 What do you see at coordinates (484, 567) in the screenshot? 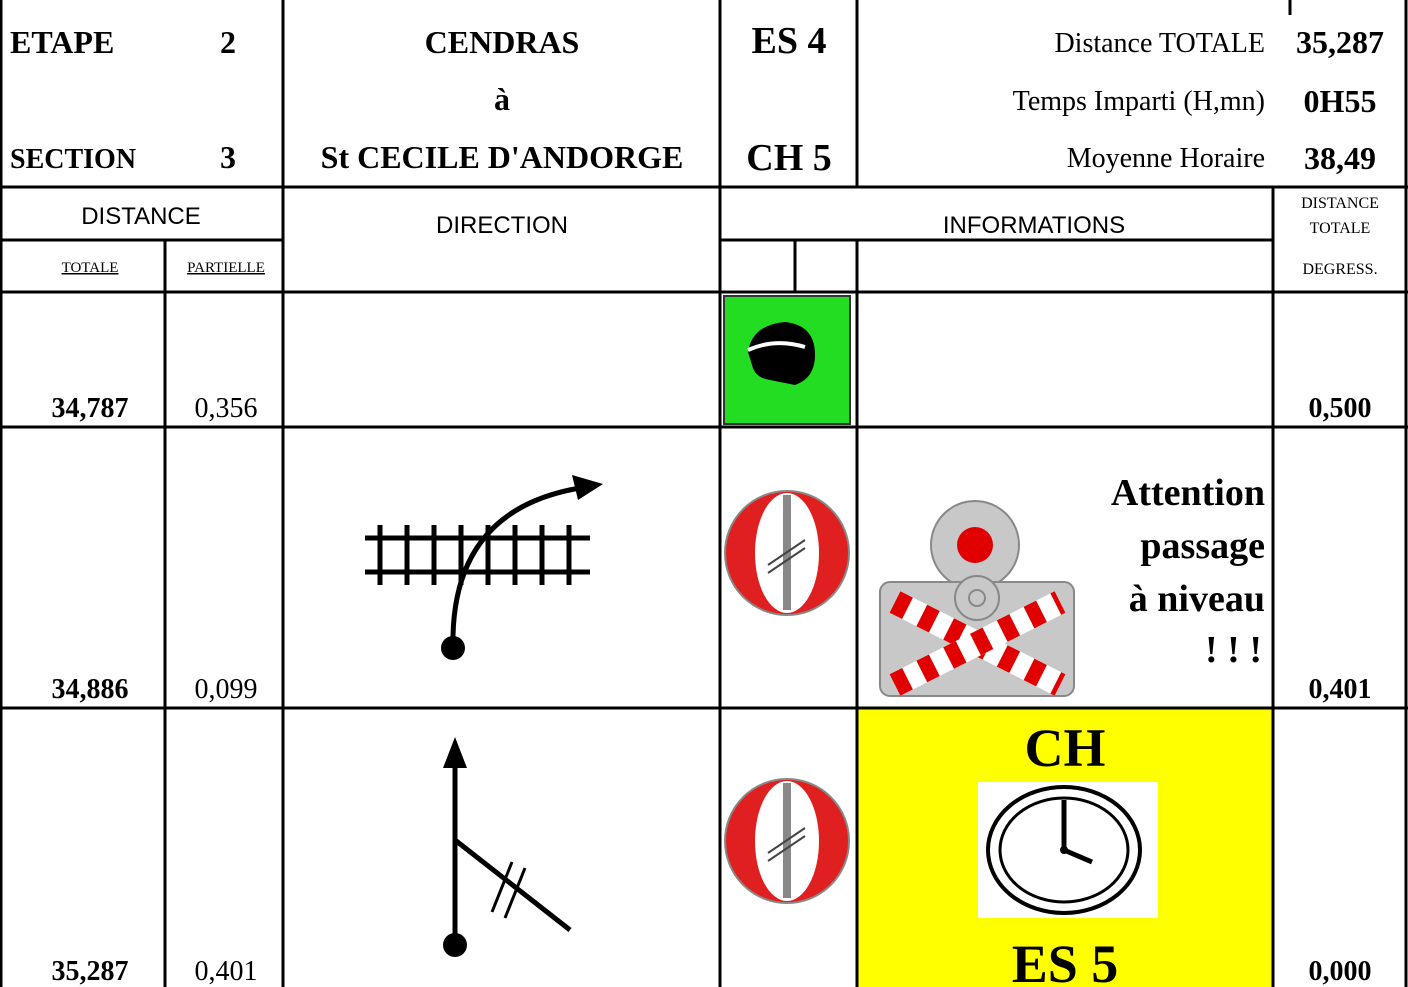
I see `rail-diagram` at bounding box center [484, 567].